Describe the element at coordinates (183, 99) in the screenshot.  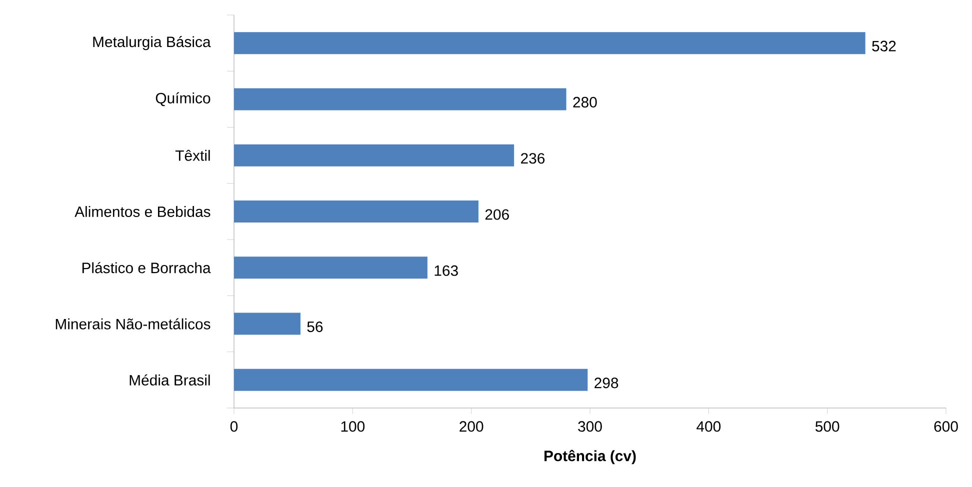
I see `y-tick-label: Químico` at that location.